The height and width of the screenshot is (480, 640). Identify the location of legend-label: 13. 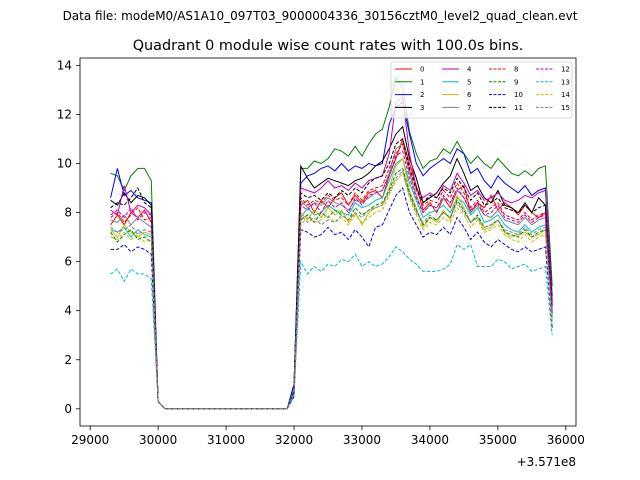
(565, 82).